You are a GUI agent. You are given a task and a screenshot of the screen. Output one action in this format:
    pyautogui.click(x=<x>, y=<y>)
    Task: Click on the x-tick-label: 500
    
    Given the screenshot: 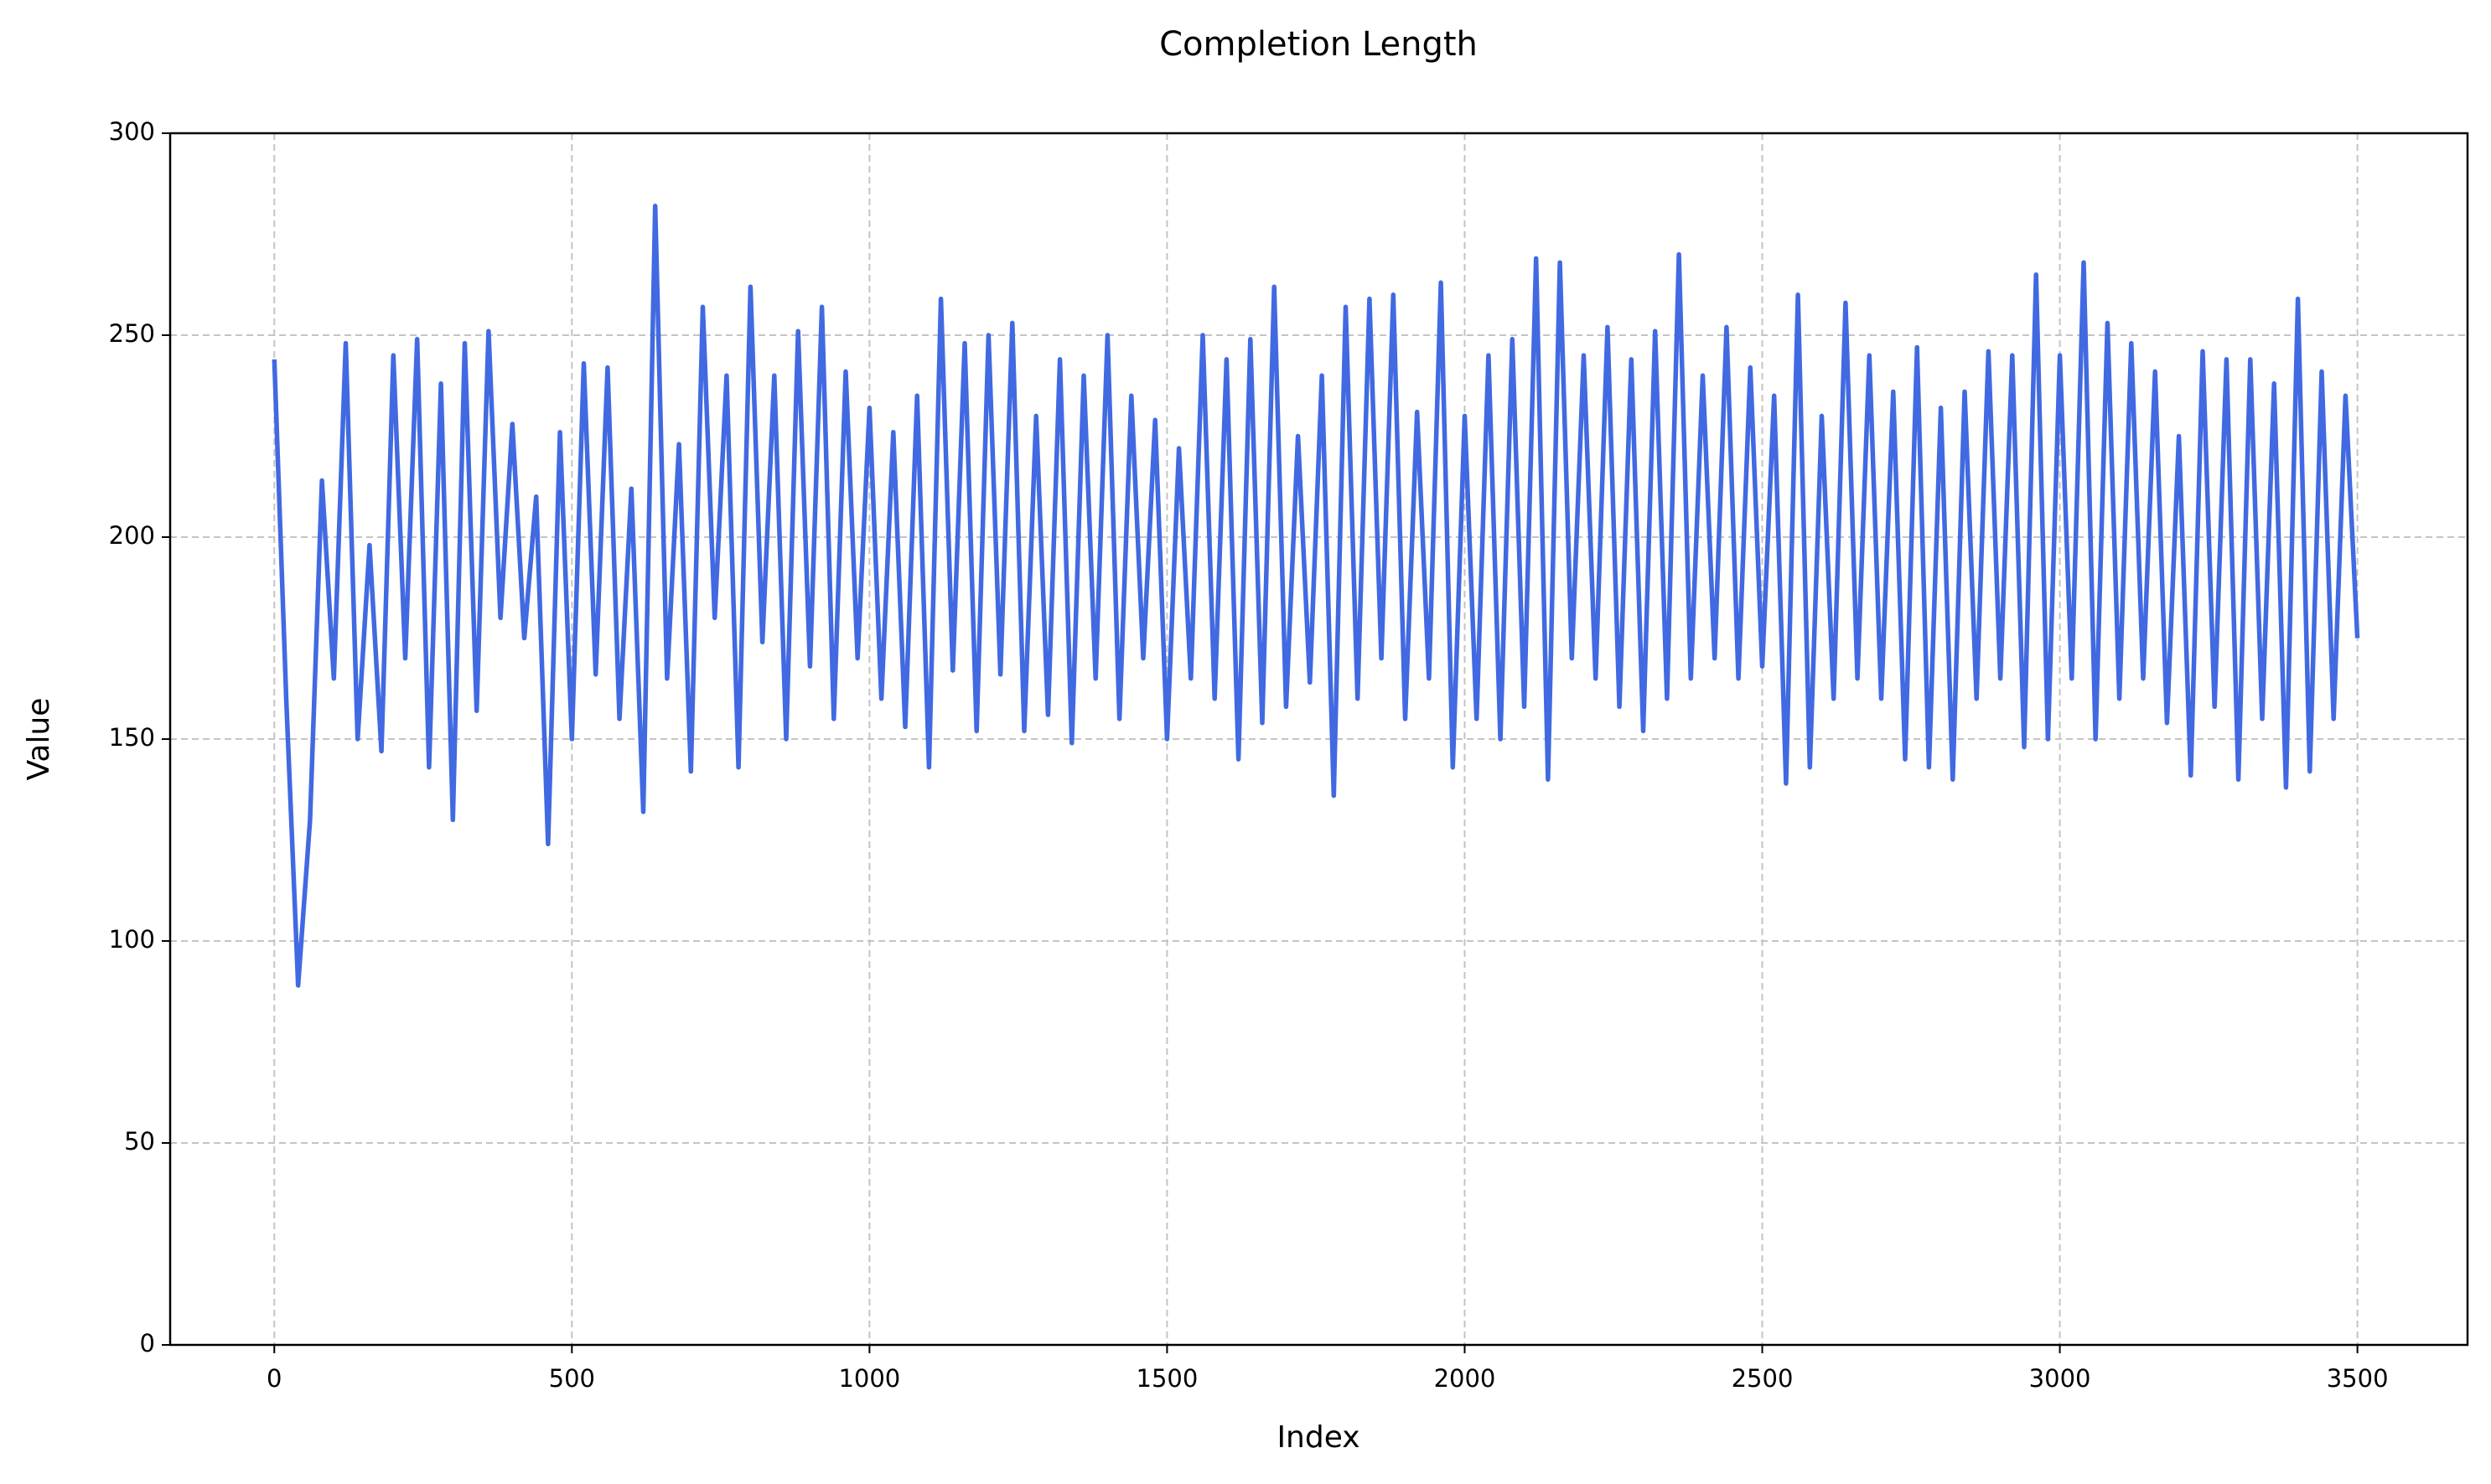 What is the action you would take?
    pyautogui.click(x=572, y=1379)
    